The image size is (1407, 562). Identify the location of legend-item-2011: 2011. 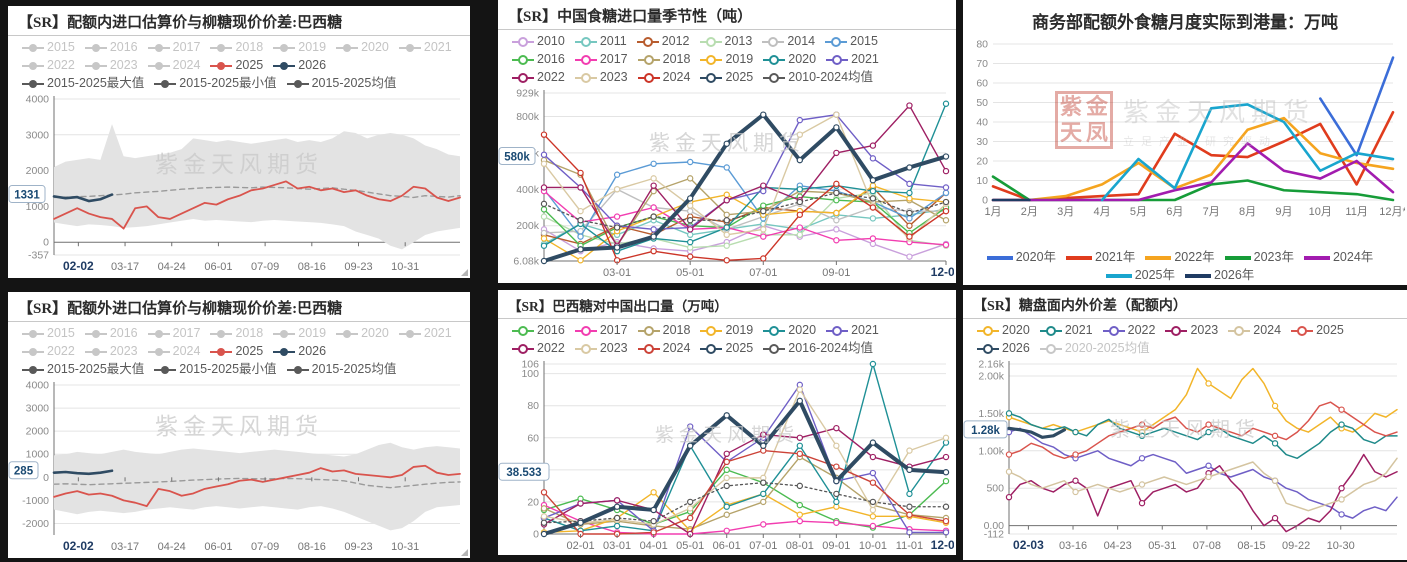
(600, 41).